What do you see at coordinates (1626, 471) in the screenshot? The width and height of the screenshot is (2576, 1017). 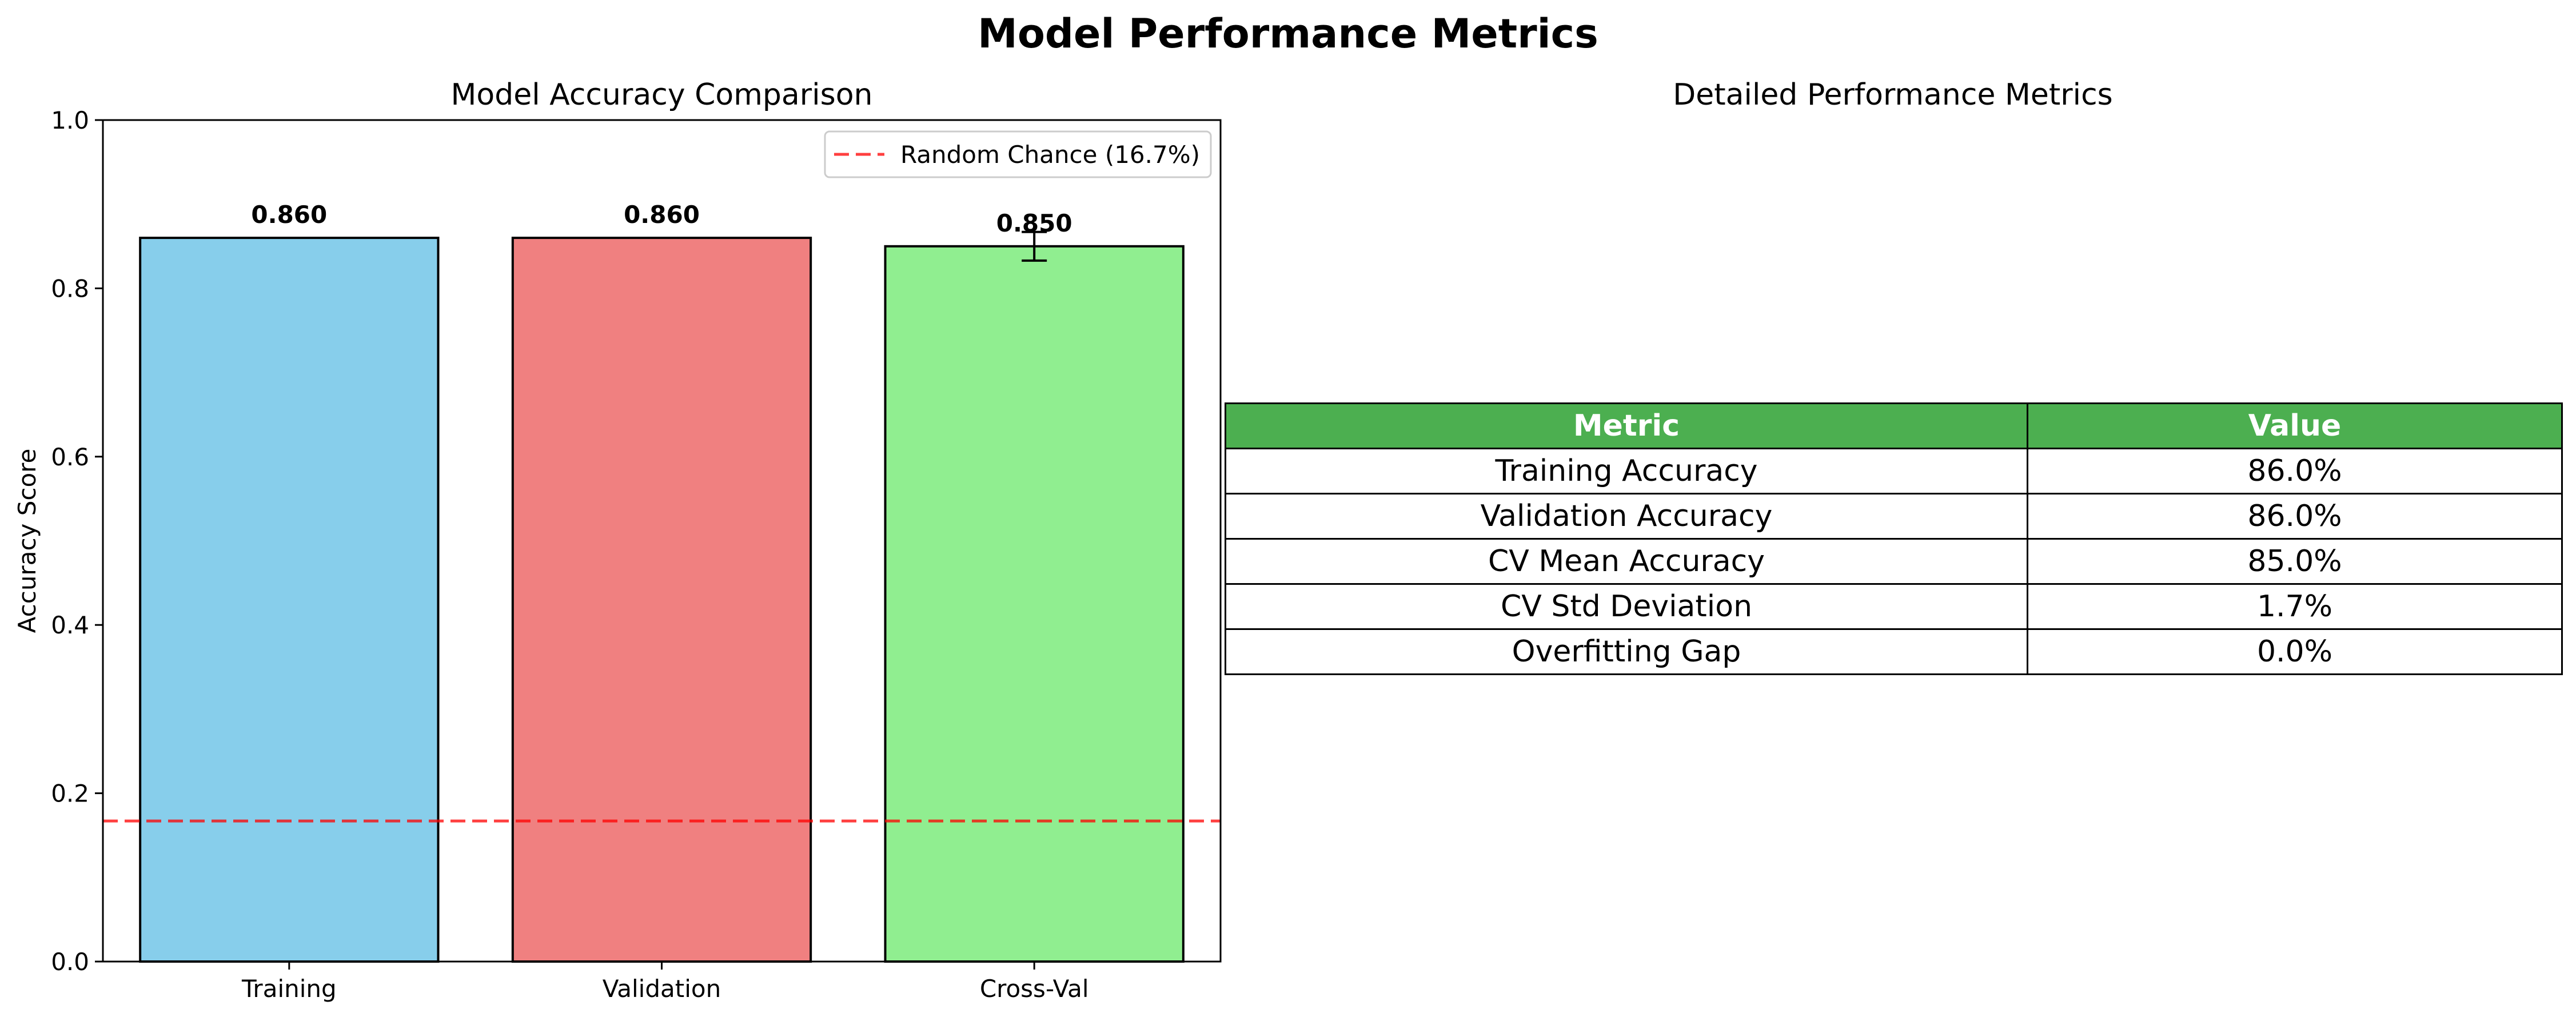 I see `metric-name-cell: Training Accuracy` at bounding box center [1626, 471].